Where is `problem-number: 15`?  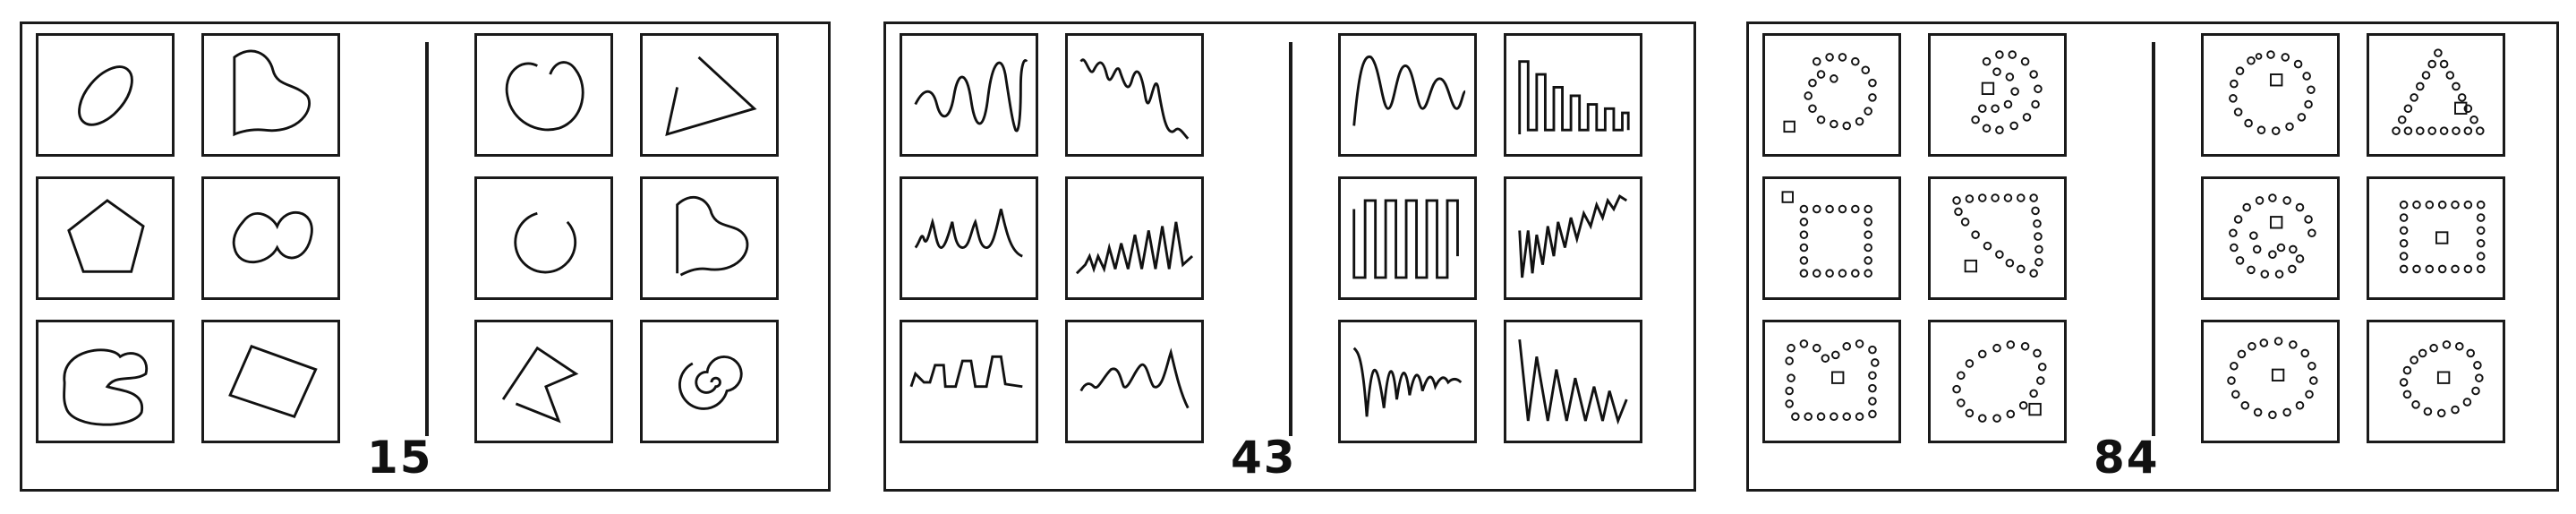
problem-number: 15 is located at coordinates (400, 458).